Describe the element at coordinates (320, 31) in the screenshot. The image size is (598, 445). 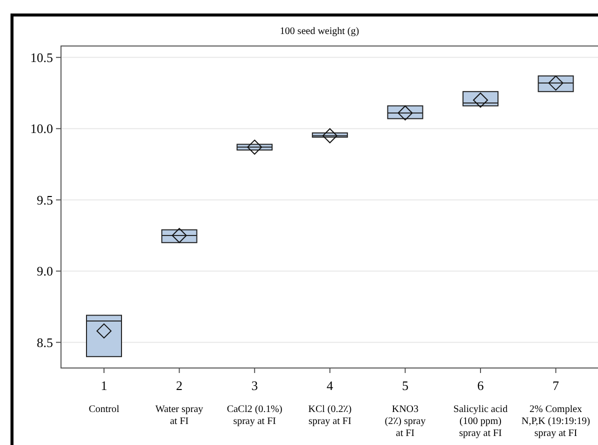
I see `chart-title: 100 seed weight (g)` at that location.